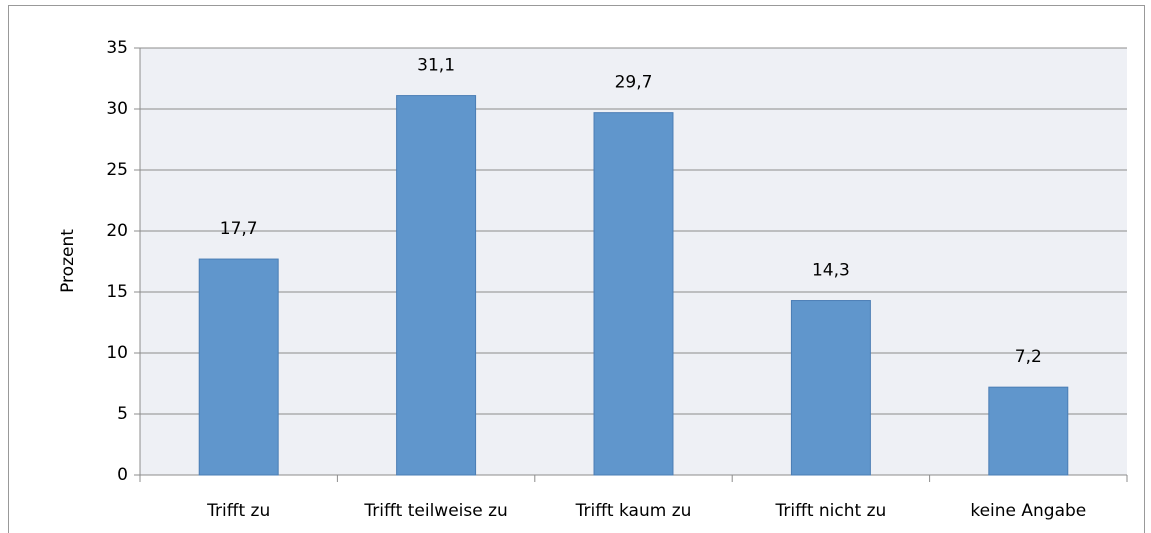 This screenshot has height=533, width=1151. Describe the element at coordinates (238, 511) in the screenshot. I see `x-tick-label: Trifft zu` at that location.